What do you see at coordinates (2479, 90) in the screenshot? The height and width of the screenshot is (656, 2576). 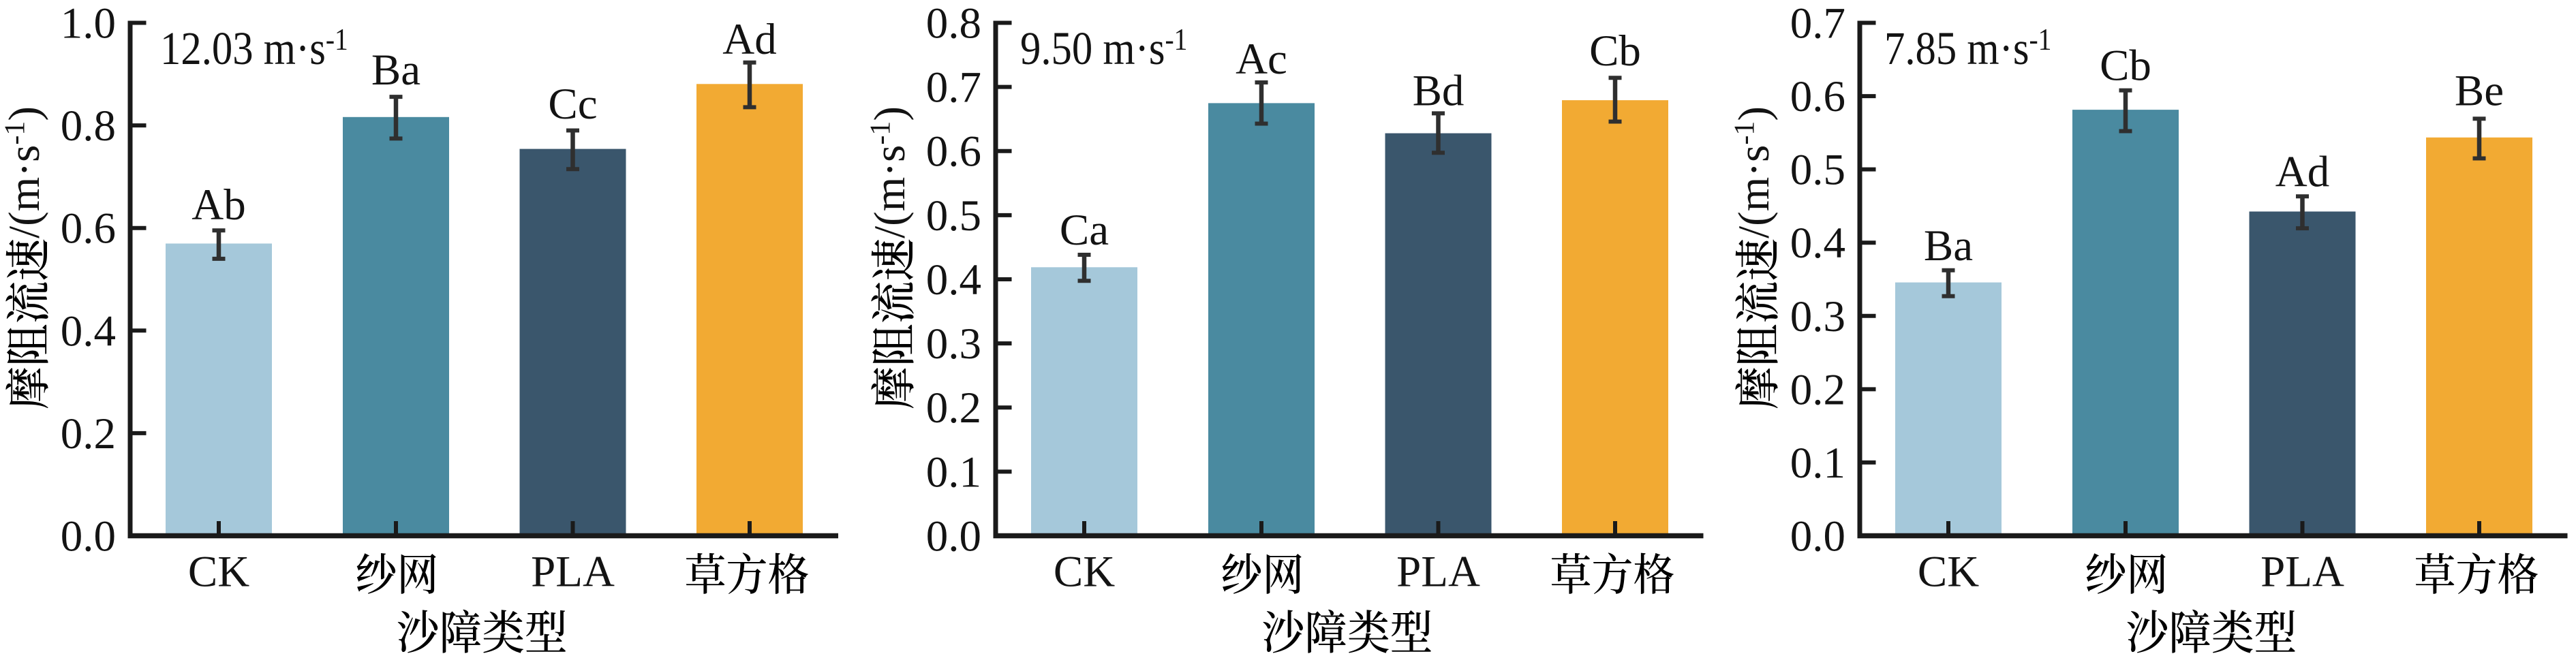 I see `svg-text: Be` at bounding box center [2479, 90].